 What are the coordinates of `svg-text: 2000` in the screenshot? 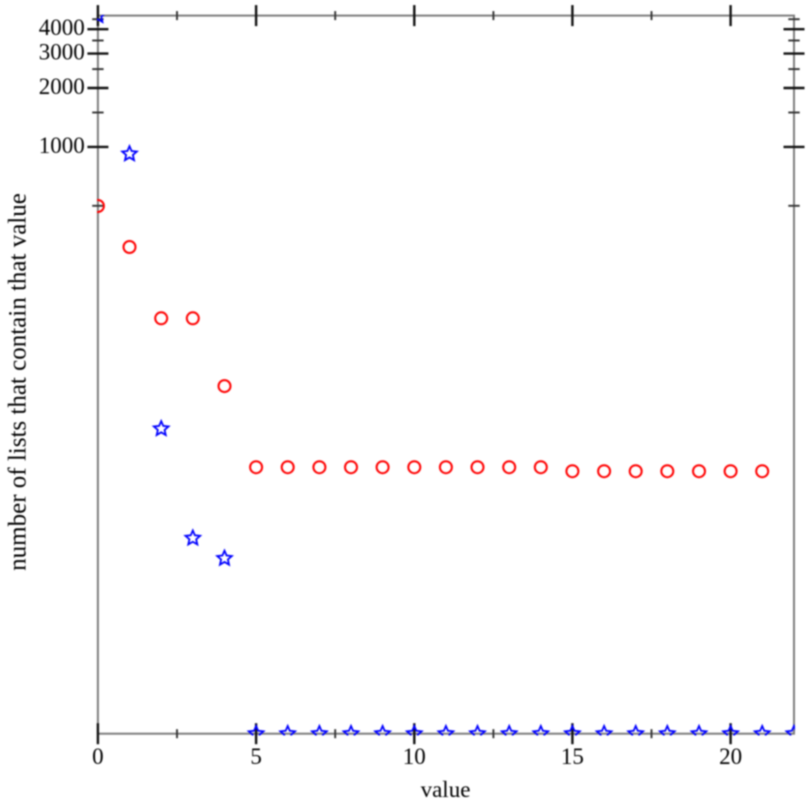 It's located at (62, 86).